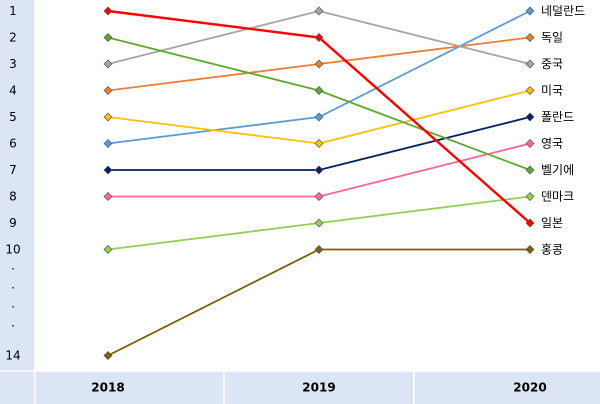 This screenshot has width=600, height=404. What do you see at coordinates (319, 223) in the screenshot?
I see `data-point-덴마크-2019` at bounding box center [319, 223].